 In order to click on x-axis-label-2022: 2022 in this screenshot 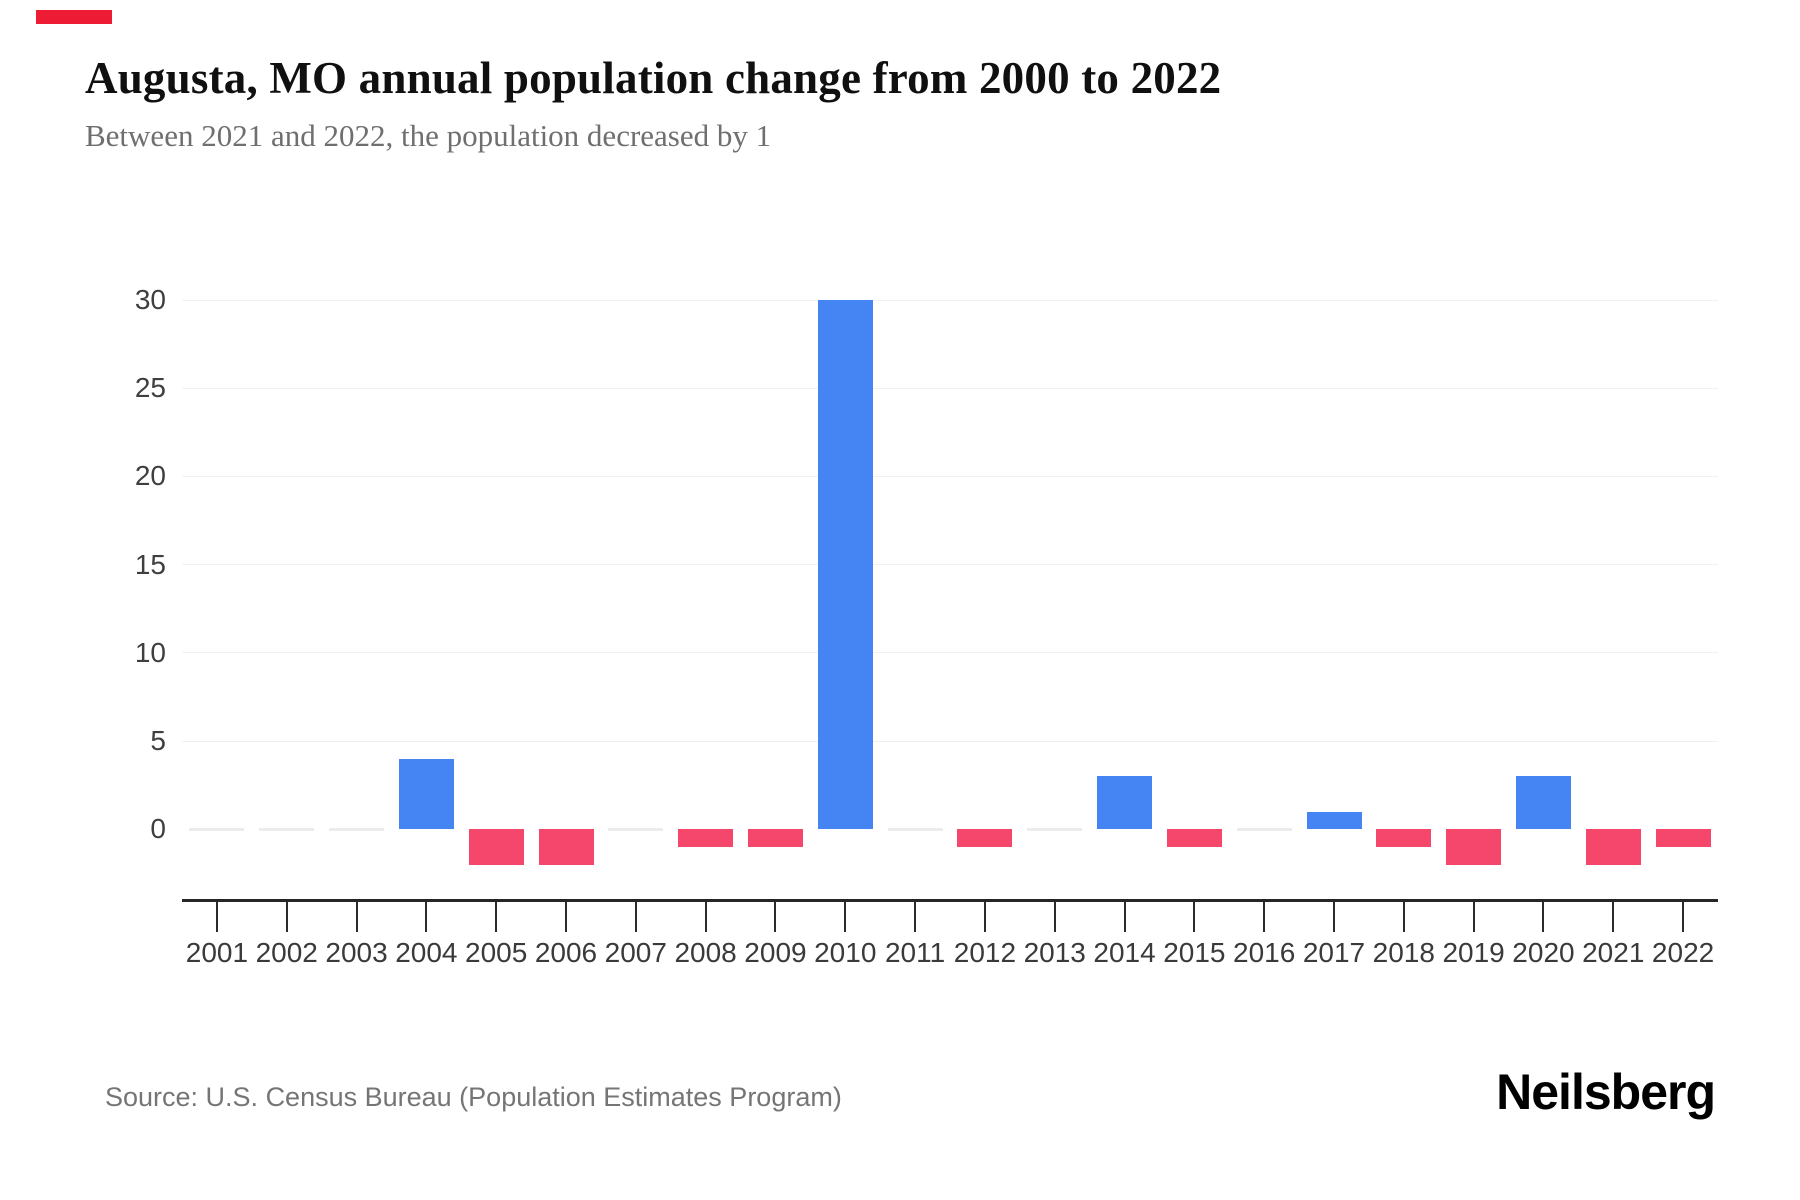, I will do `click(1683, 952)`.